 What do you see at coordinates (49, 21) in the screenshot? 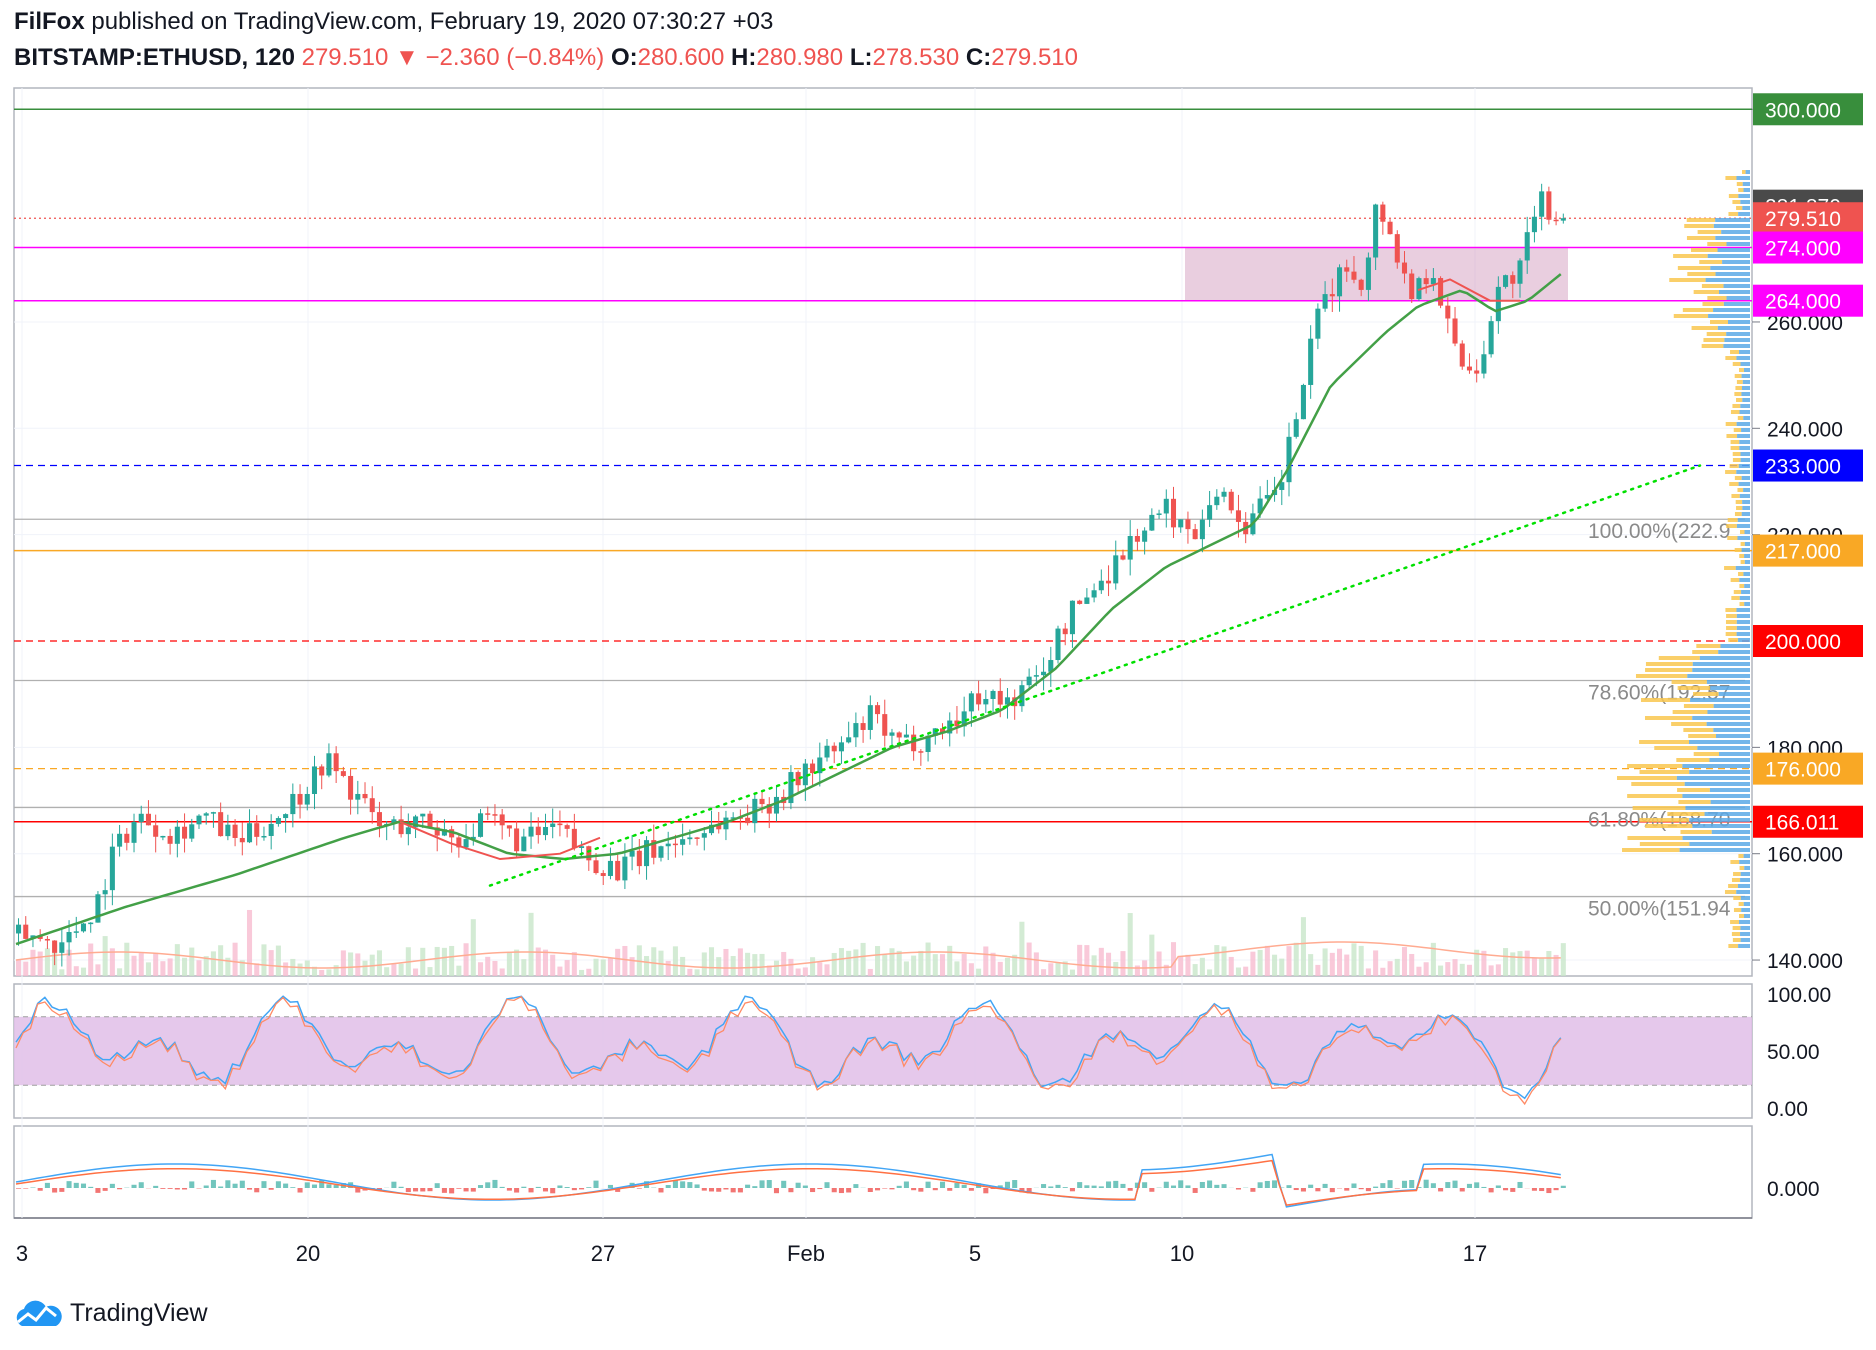
I see `author-name: FilFox` at bounding box center [49, 21].